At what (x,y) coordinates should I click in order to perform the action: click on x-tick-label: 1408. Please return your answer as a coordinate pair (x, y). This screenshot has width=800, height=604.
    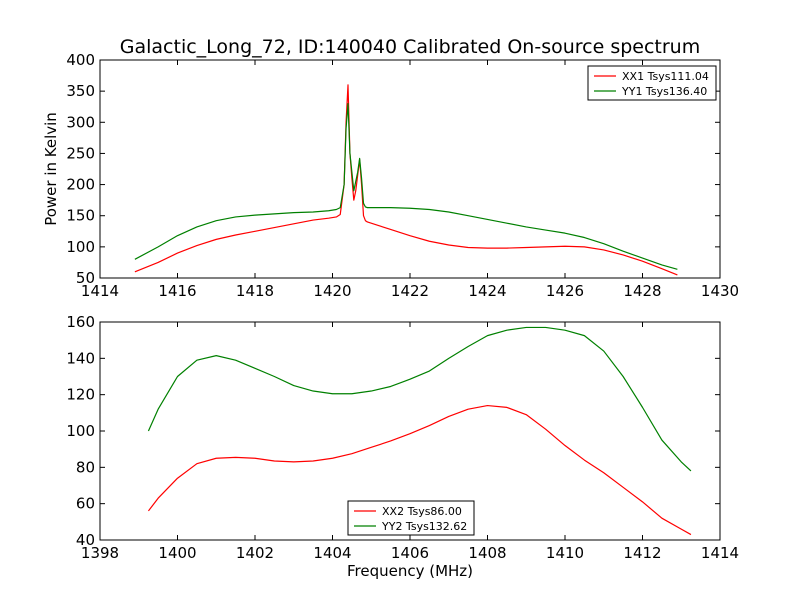
    Looking at the image, I should click on (487, 553).